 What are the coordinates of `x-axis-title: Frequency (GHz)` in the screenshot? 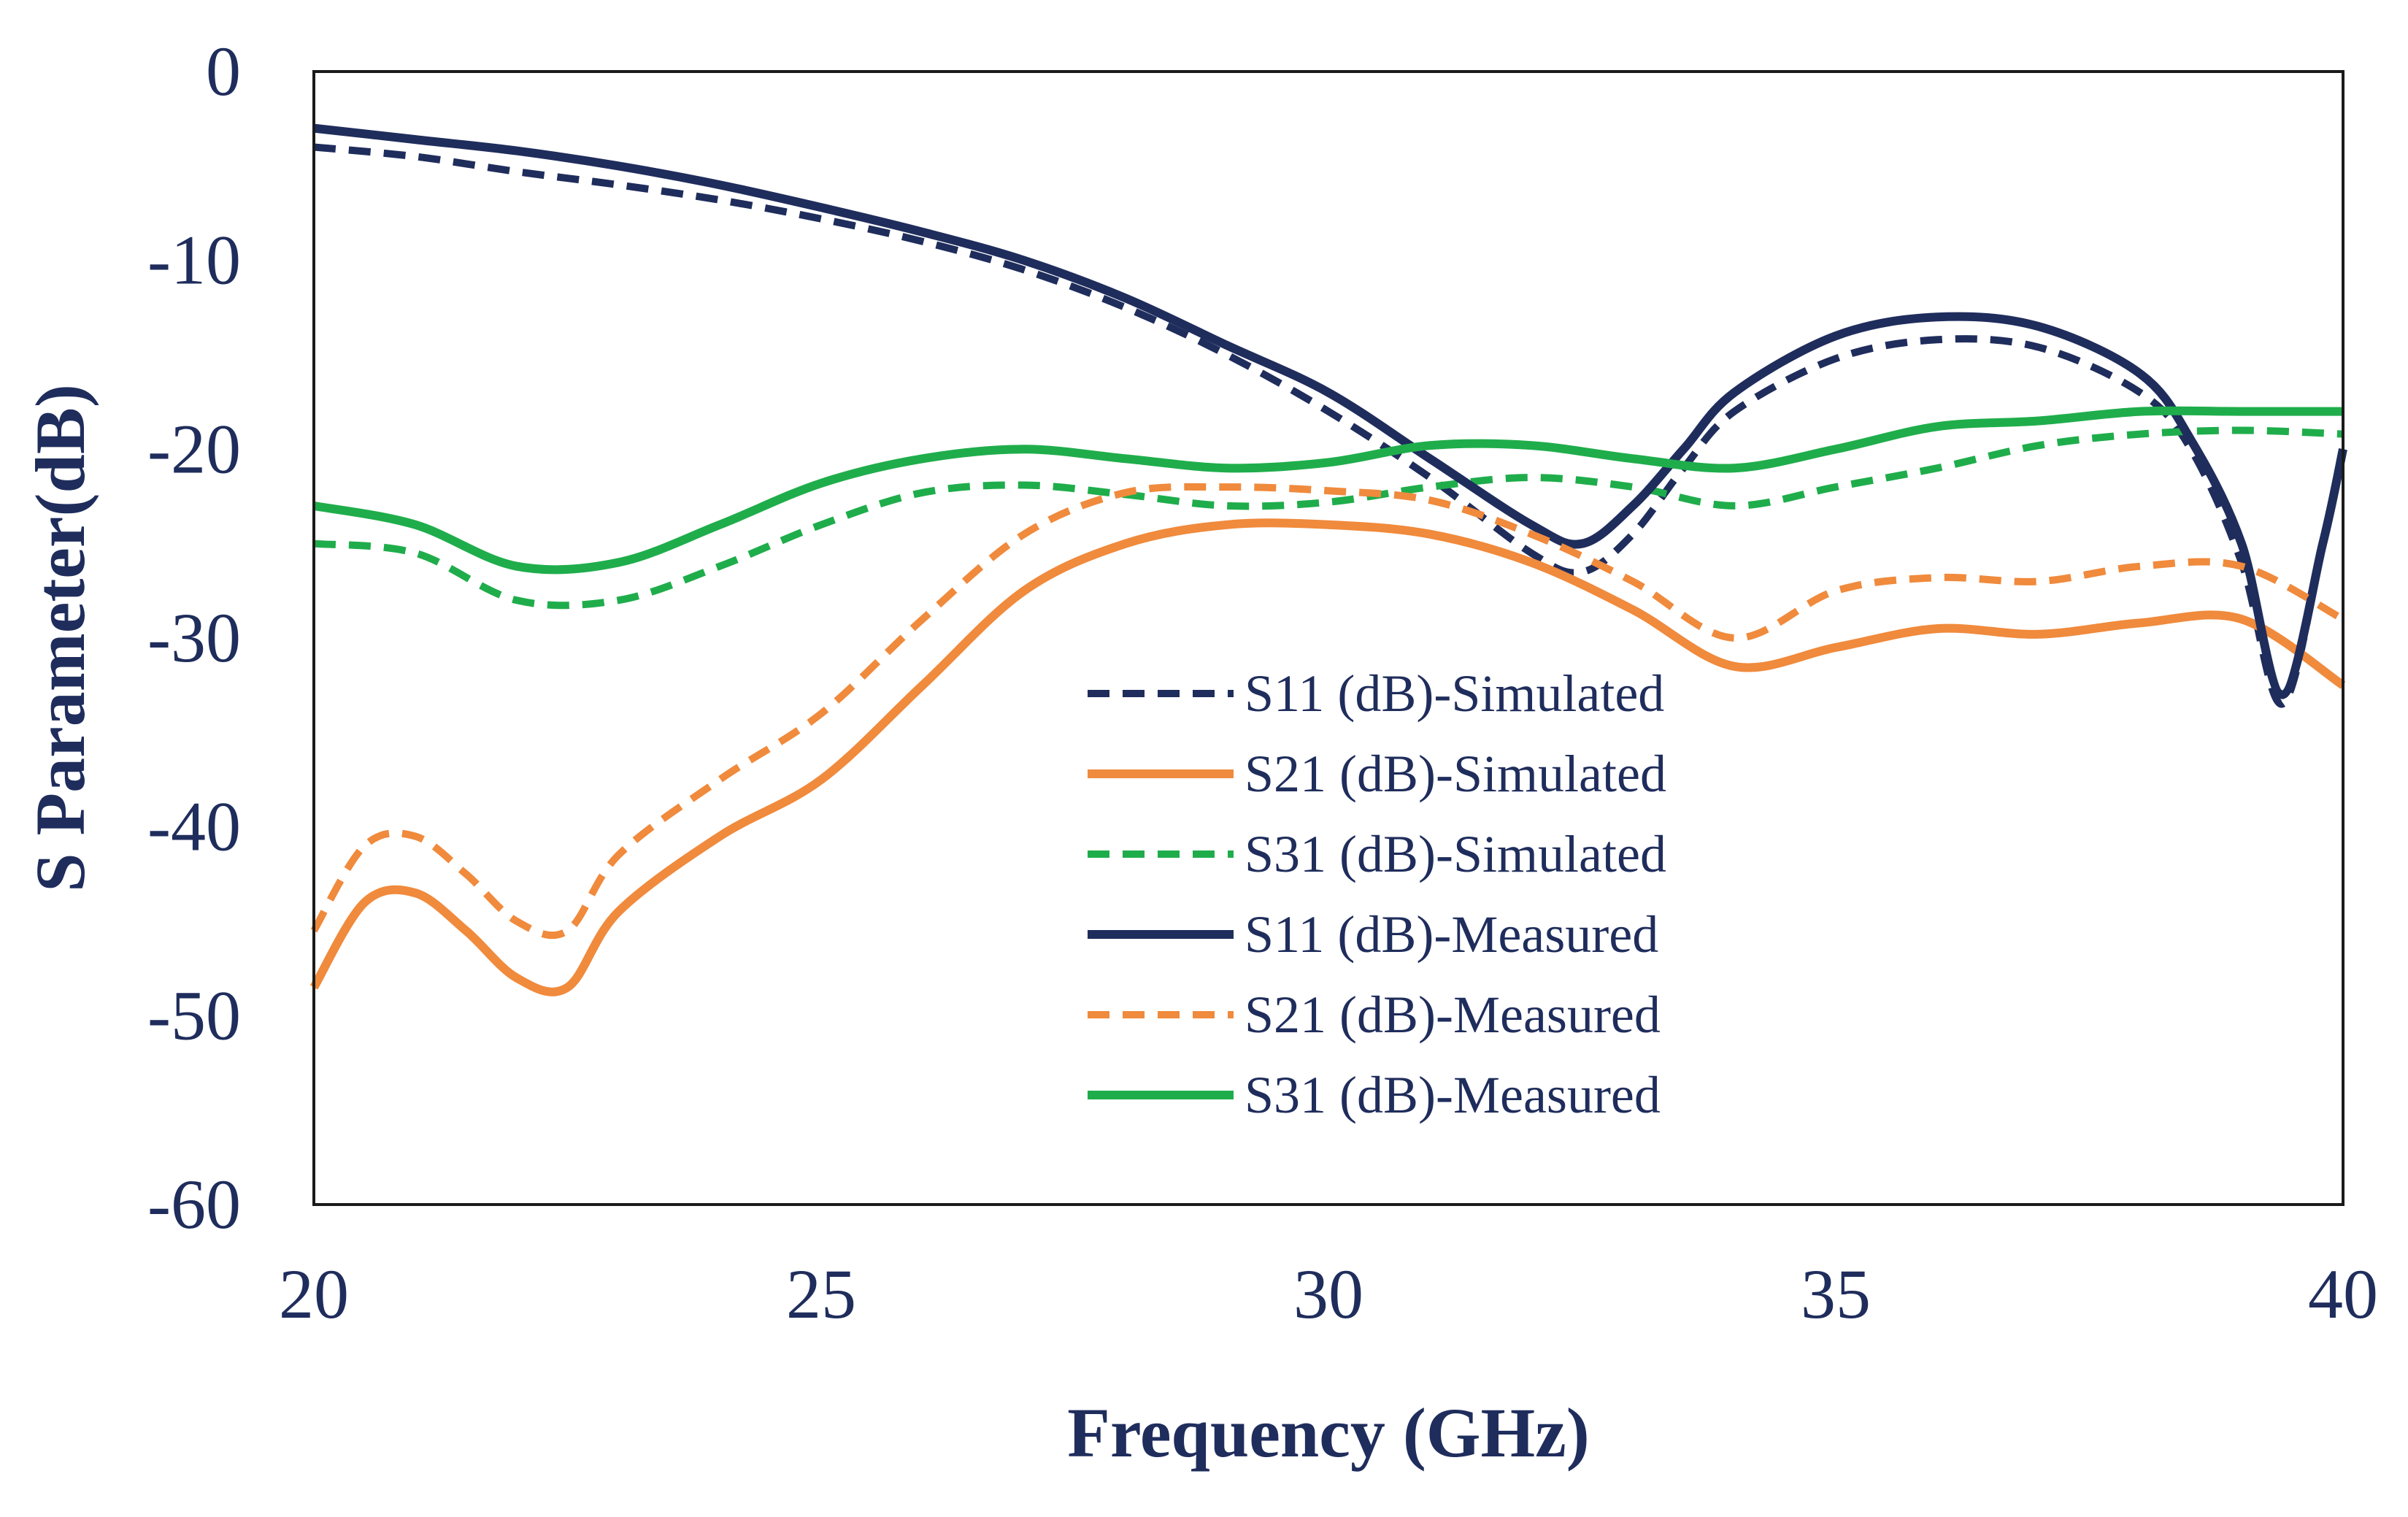 It's located at (1328, 1433).